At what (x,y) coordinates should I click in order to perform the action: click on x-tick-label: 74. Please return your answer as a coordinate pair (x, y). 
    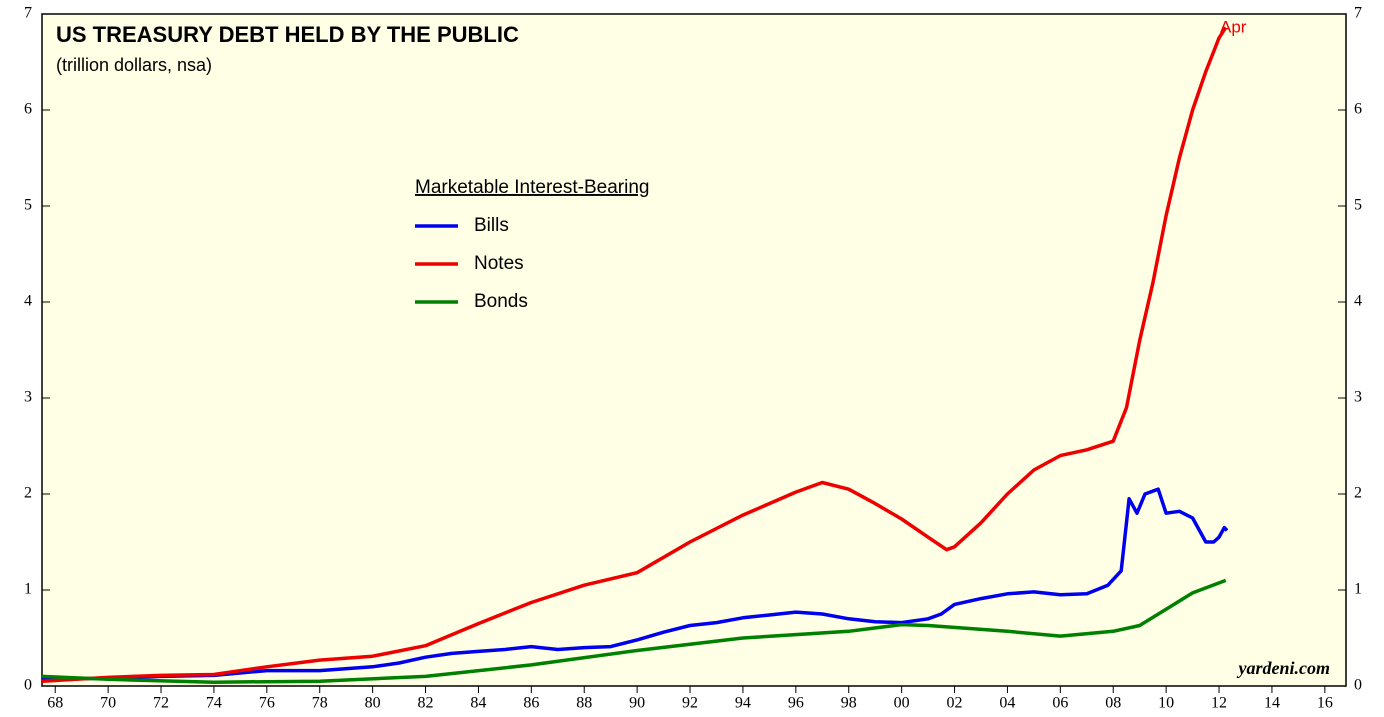
    Looking at the image, I should click on (214, 703).